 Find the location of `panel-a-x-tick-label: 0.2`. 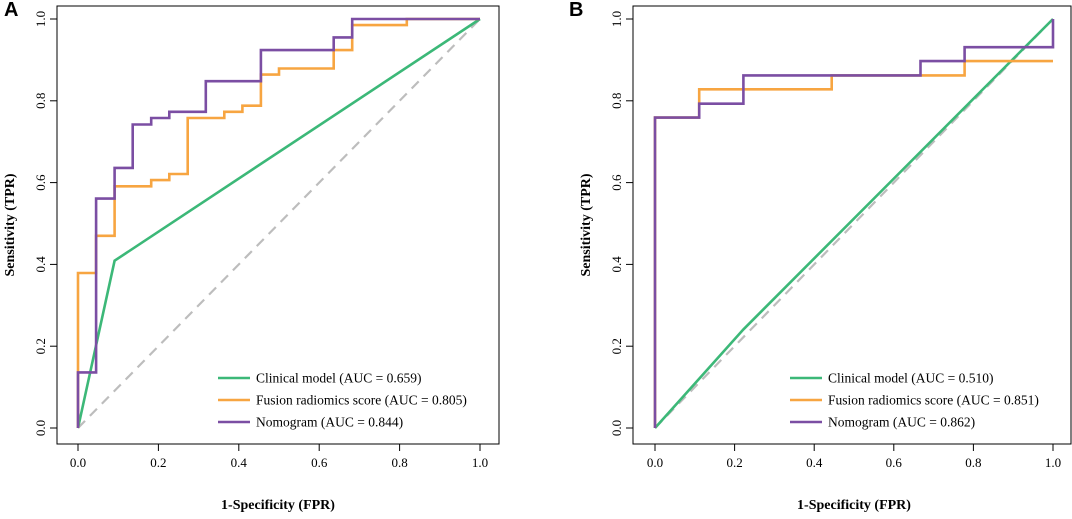

panel-a-x-tick-label: 0.2 is located at coordinates (158, 462).